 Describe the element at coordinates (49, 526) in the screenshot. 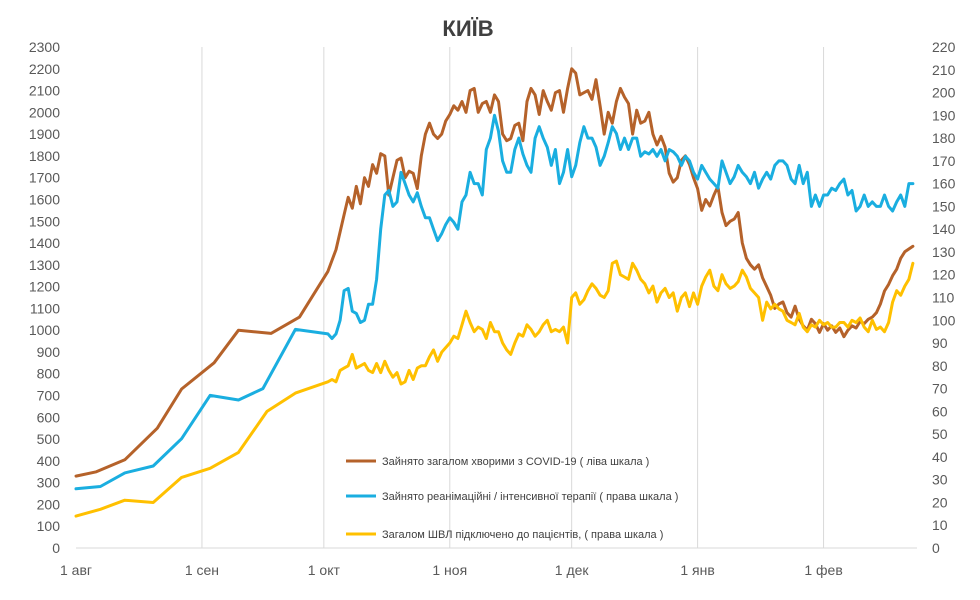

I see `y-left-tick-label: 100` at that location.